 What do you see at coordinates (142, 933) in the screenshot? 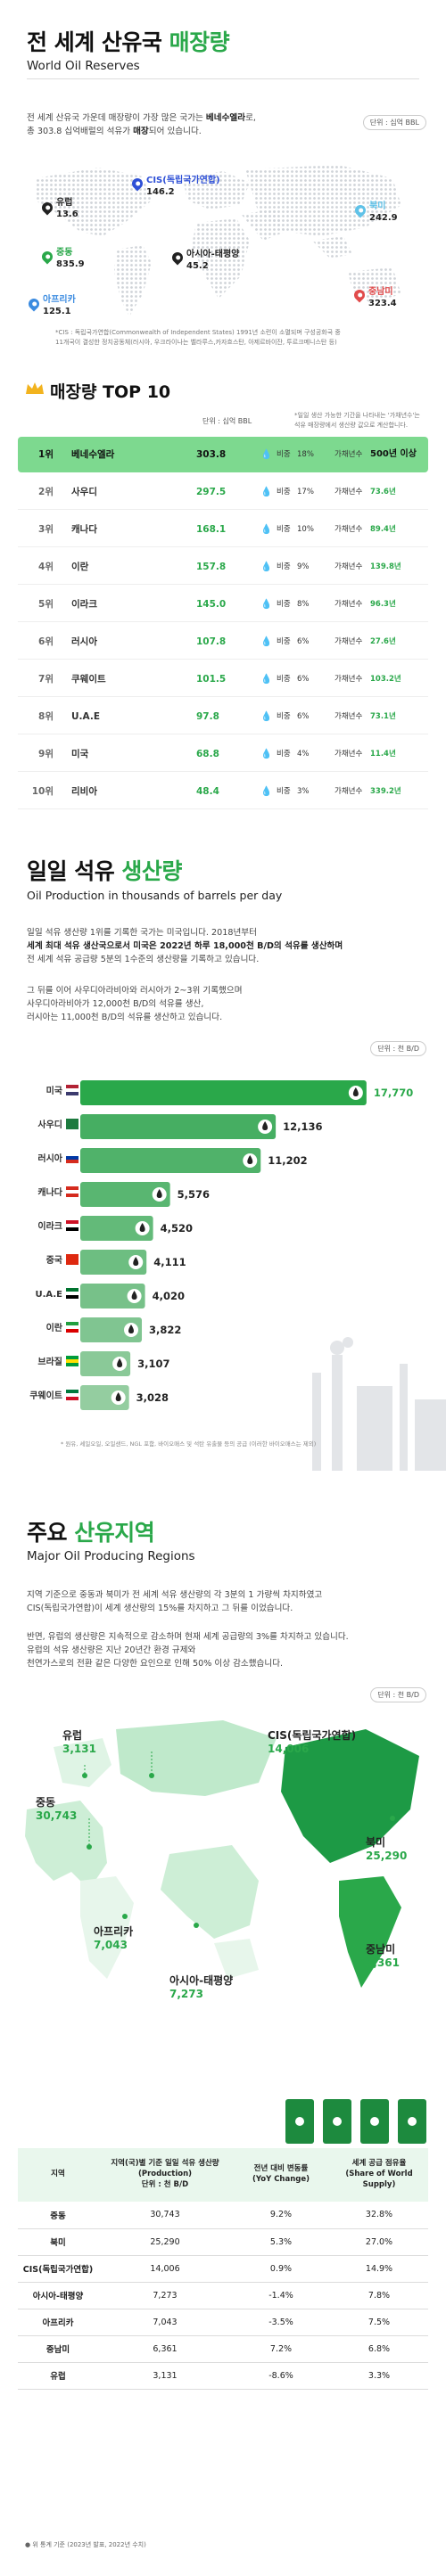
I see `prod-p1-l1: 일일 석유 생산량 1위를 기록한 국가는 미국입니다. 2018년부터` at bounding box center [142, 933].